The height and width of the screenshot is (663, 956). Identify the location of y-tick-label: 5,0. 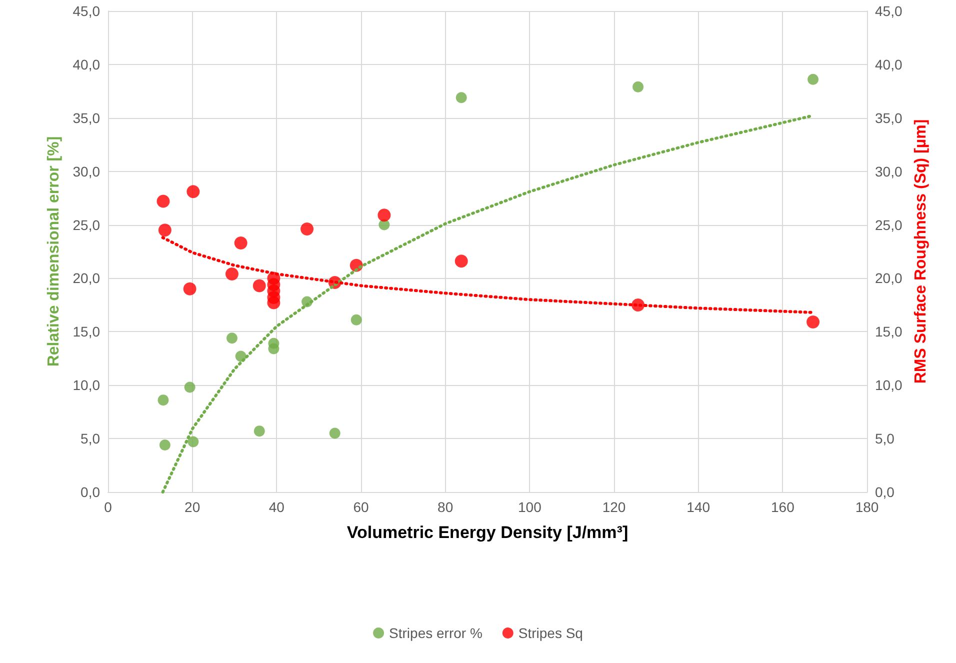
(90, 438).